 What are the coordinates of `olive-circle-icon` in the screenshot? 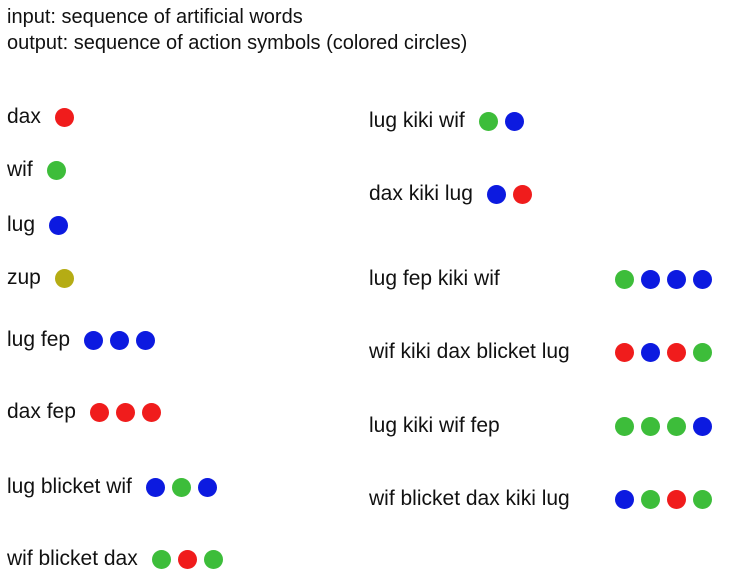 It's located at (64, 278).